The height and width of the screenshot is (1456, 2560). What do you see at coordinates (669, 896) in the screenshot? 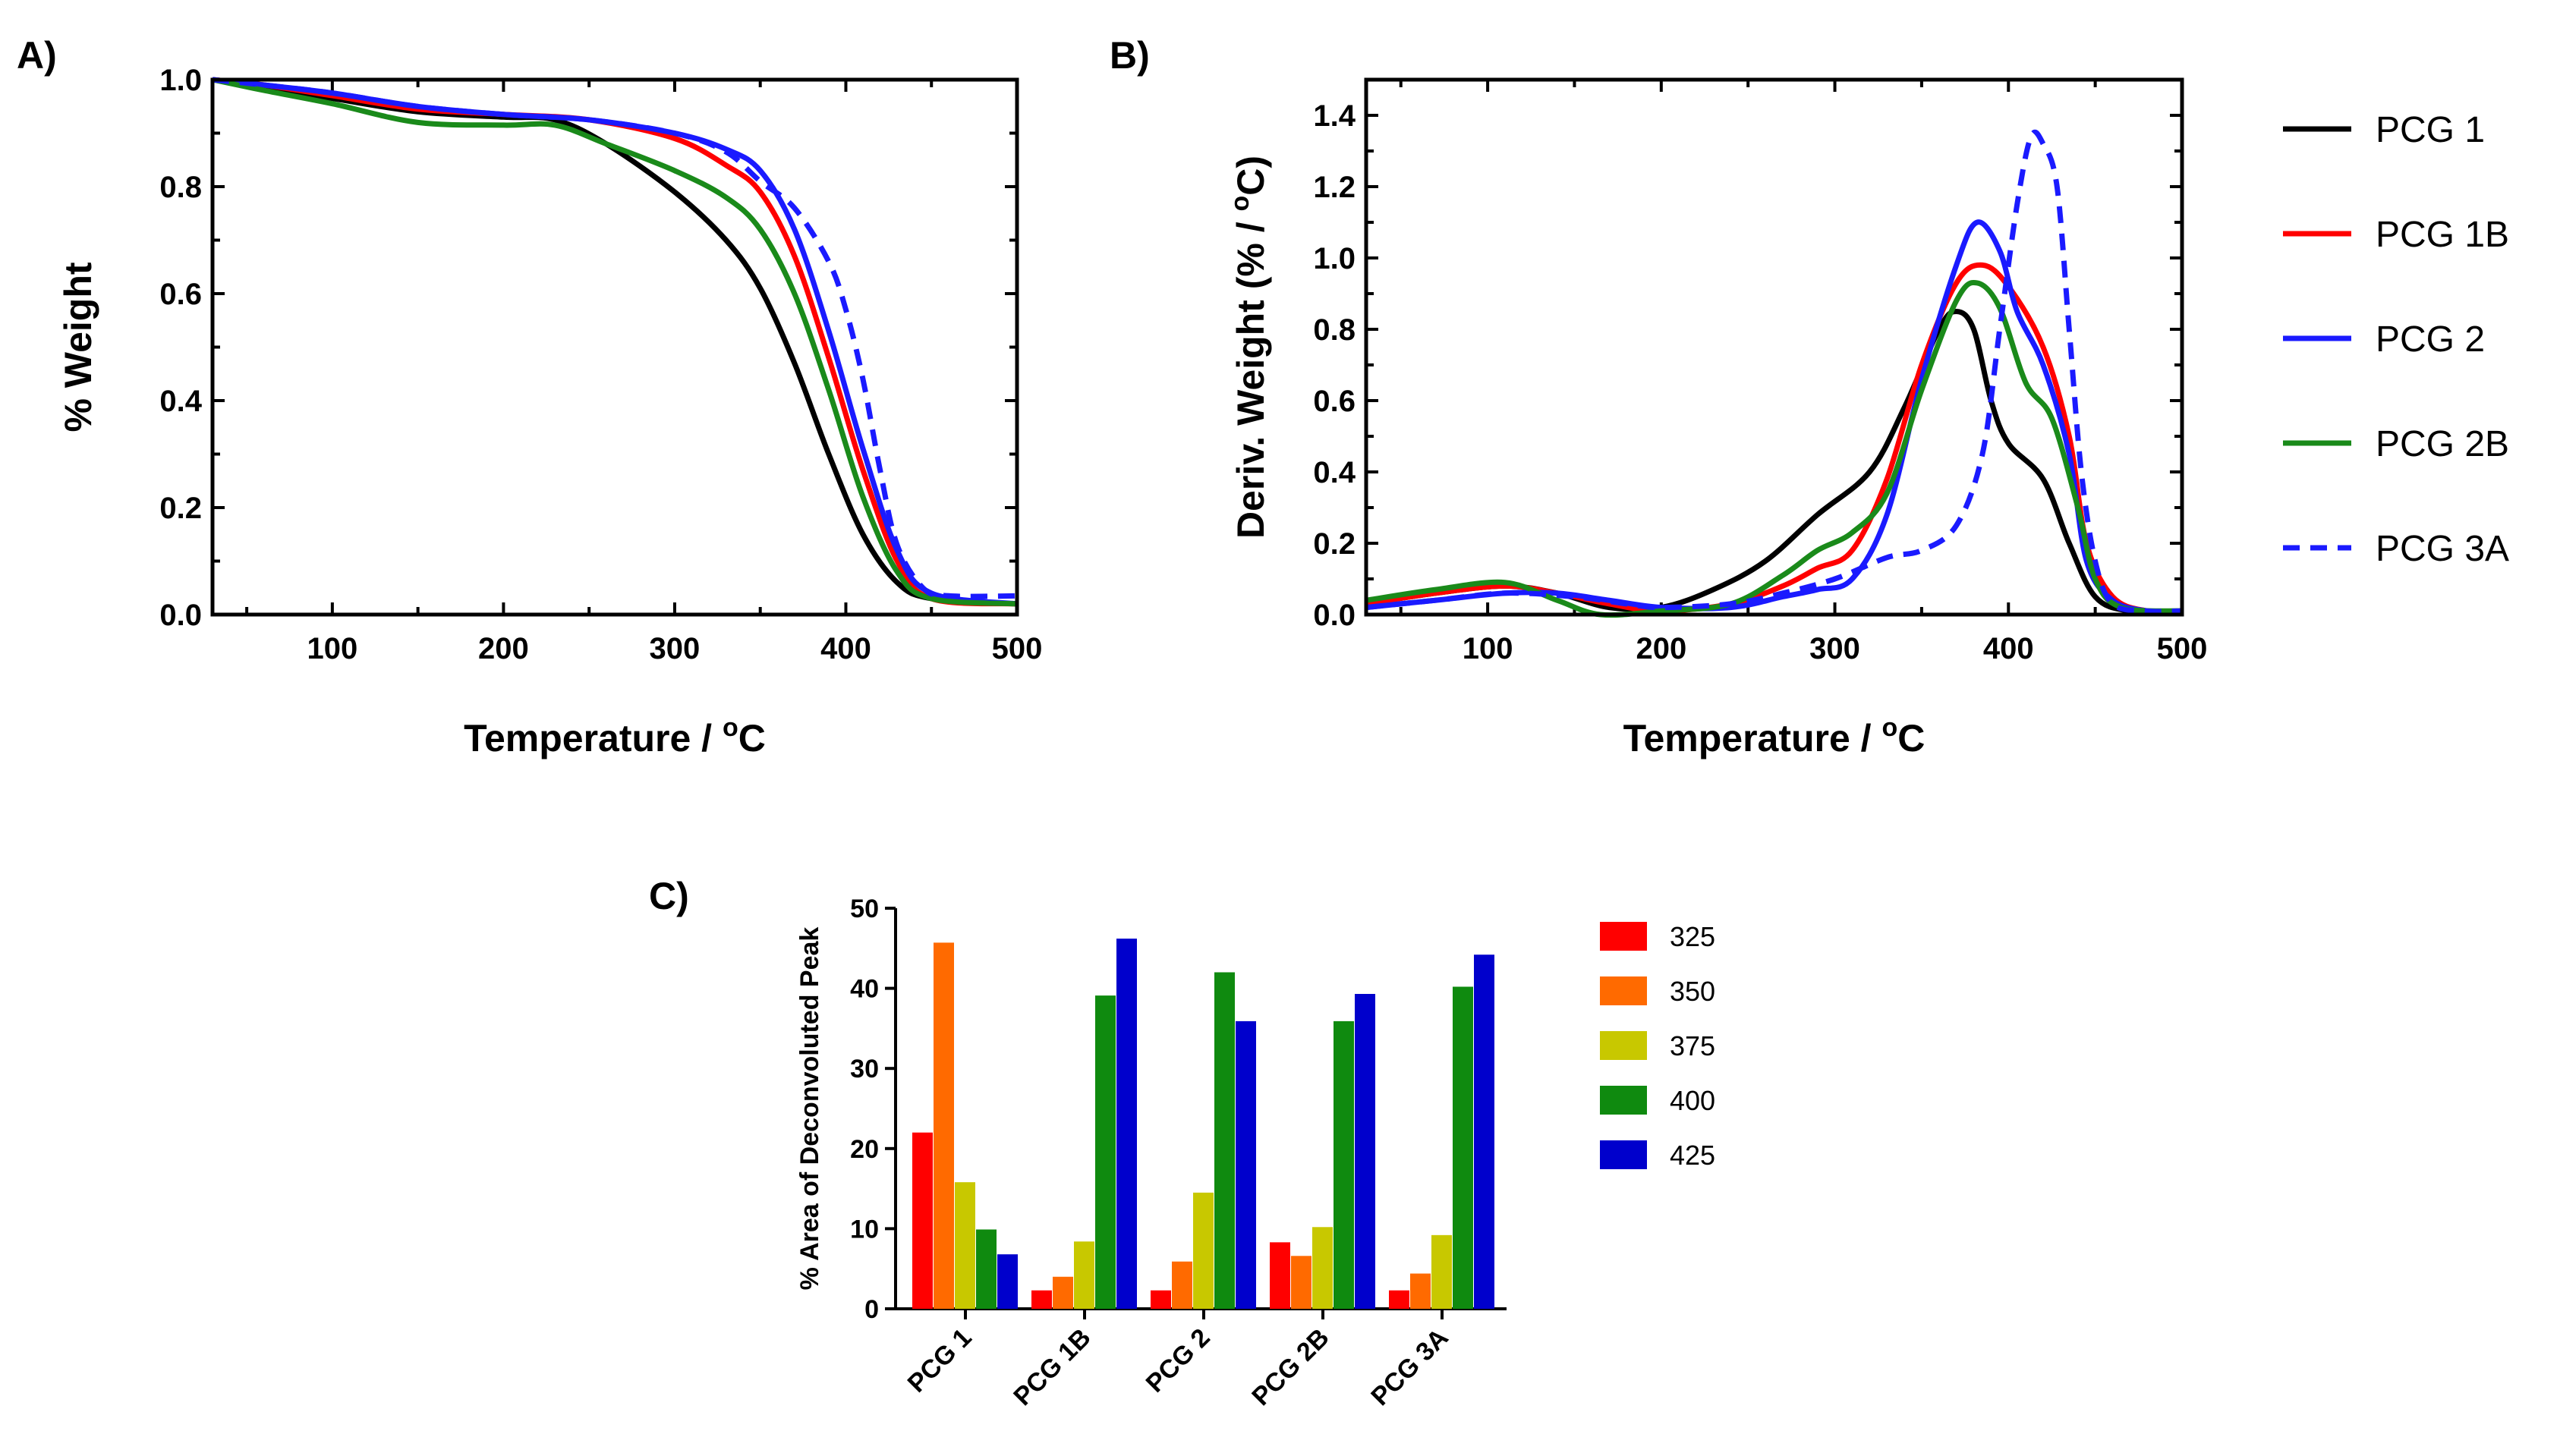
I see `panel-c-label: C)` at bounding box center [669, 896].